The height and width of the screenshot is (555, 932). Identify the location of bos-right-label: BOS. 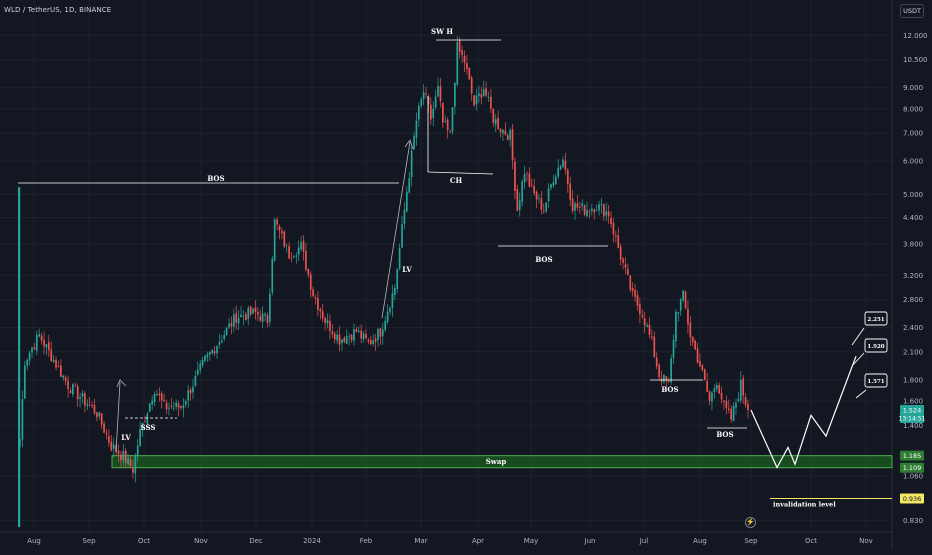
(669, 389).